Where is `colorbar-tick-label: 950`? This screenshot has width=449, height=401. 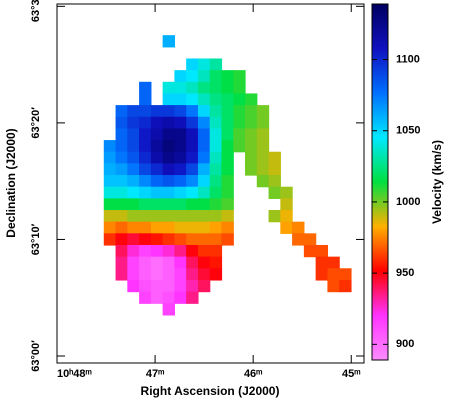 colorbar-tick-label: 950 is located at coordinates (405, 273).